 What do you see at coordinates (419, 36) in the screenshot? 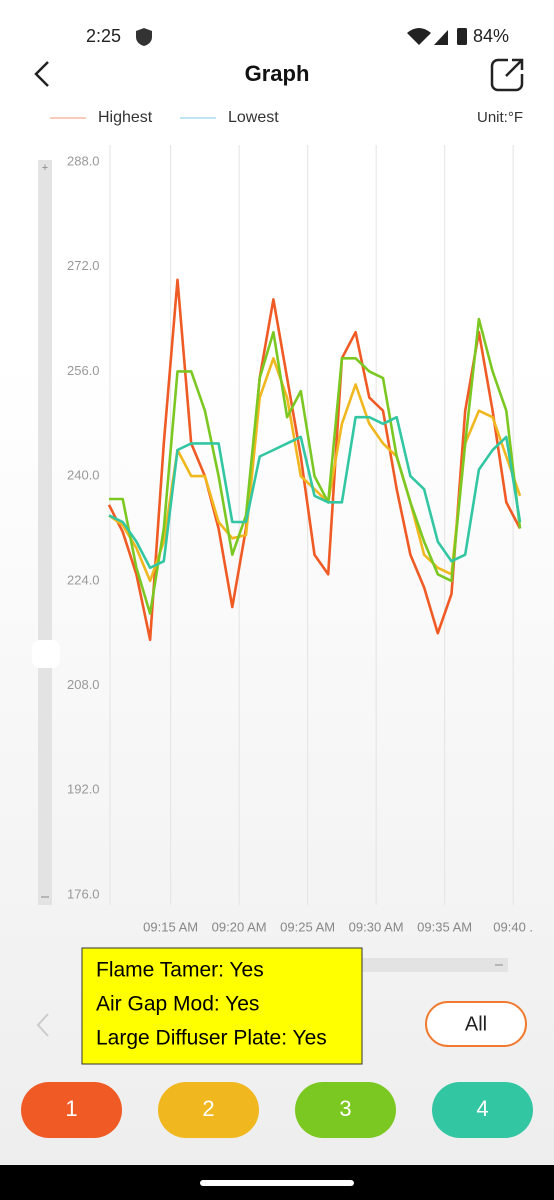
I see `wifi-icon` at bounding box center [419, 36].